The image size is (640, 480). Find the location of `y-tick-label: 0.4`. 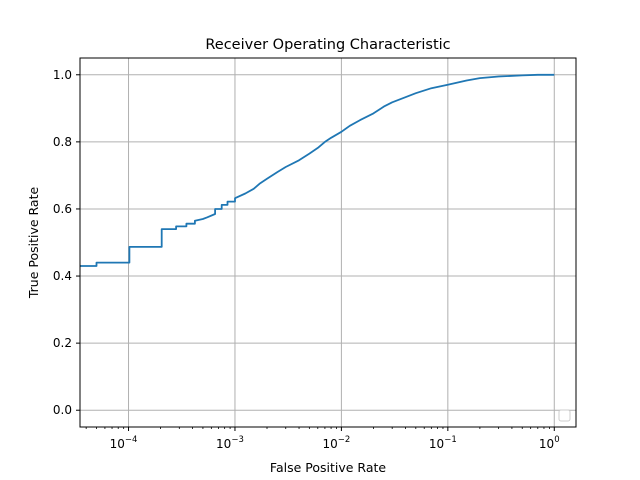

y-tick-label: 0.4 is located at coordinates (62, 276).